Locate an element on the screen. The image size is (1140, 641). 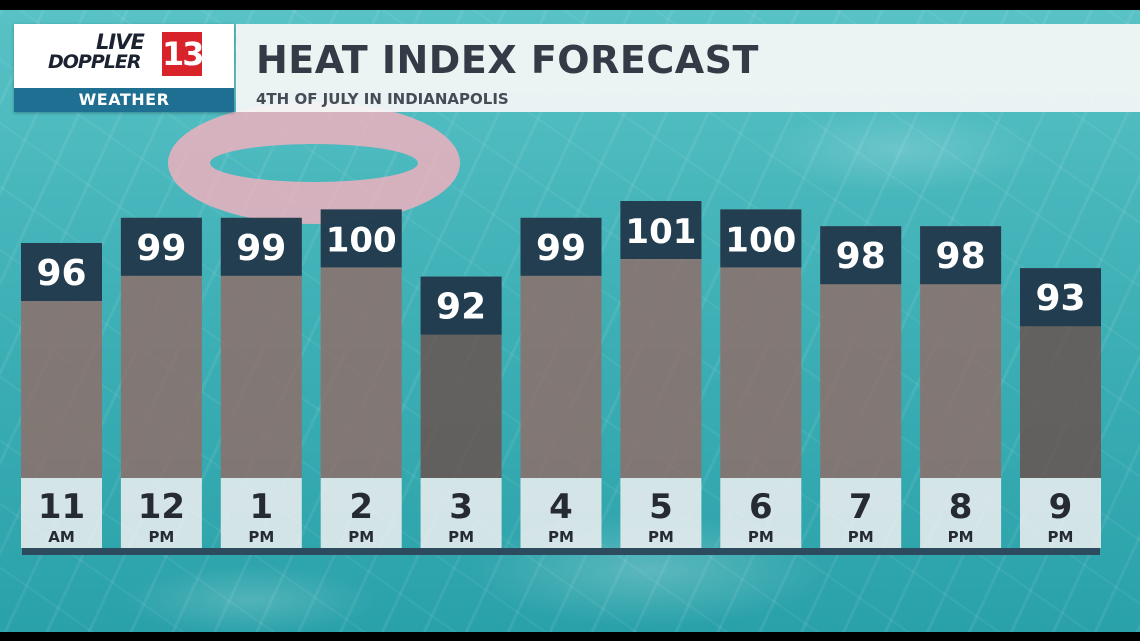
period-label: AM is located at coordinates (61, 537).